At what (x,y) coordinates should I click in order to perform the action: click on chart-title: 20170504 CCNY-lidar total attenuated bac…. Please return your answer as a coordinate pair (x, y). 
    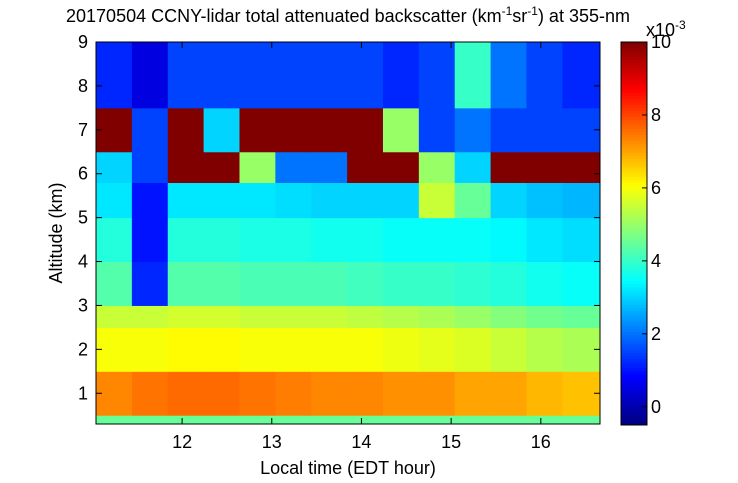
    Looking at the image, I should click on (348, 15).